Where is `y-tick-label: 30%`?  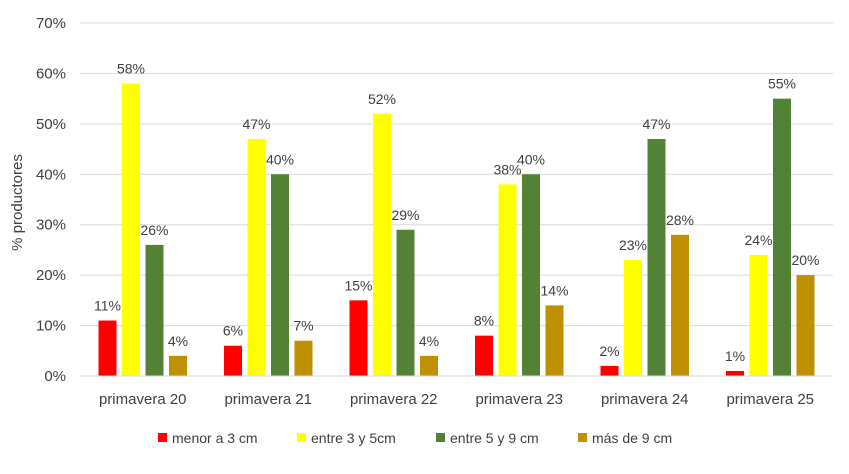 y-tick-label: 30% is located at coordinates (51, 225).